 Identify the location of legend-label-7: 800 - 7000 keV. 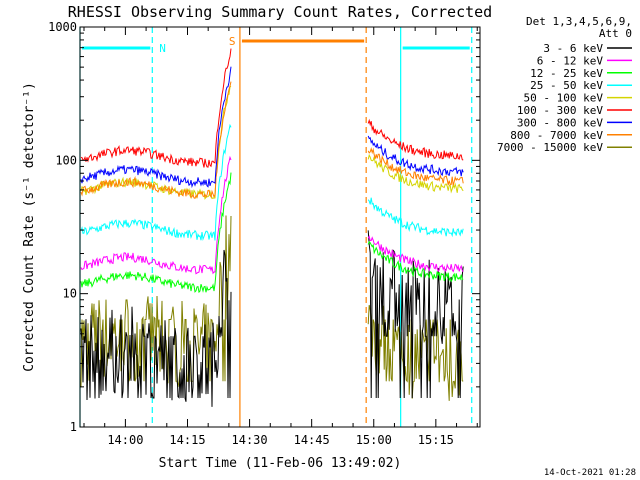
(556, 135).